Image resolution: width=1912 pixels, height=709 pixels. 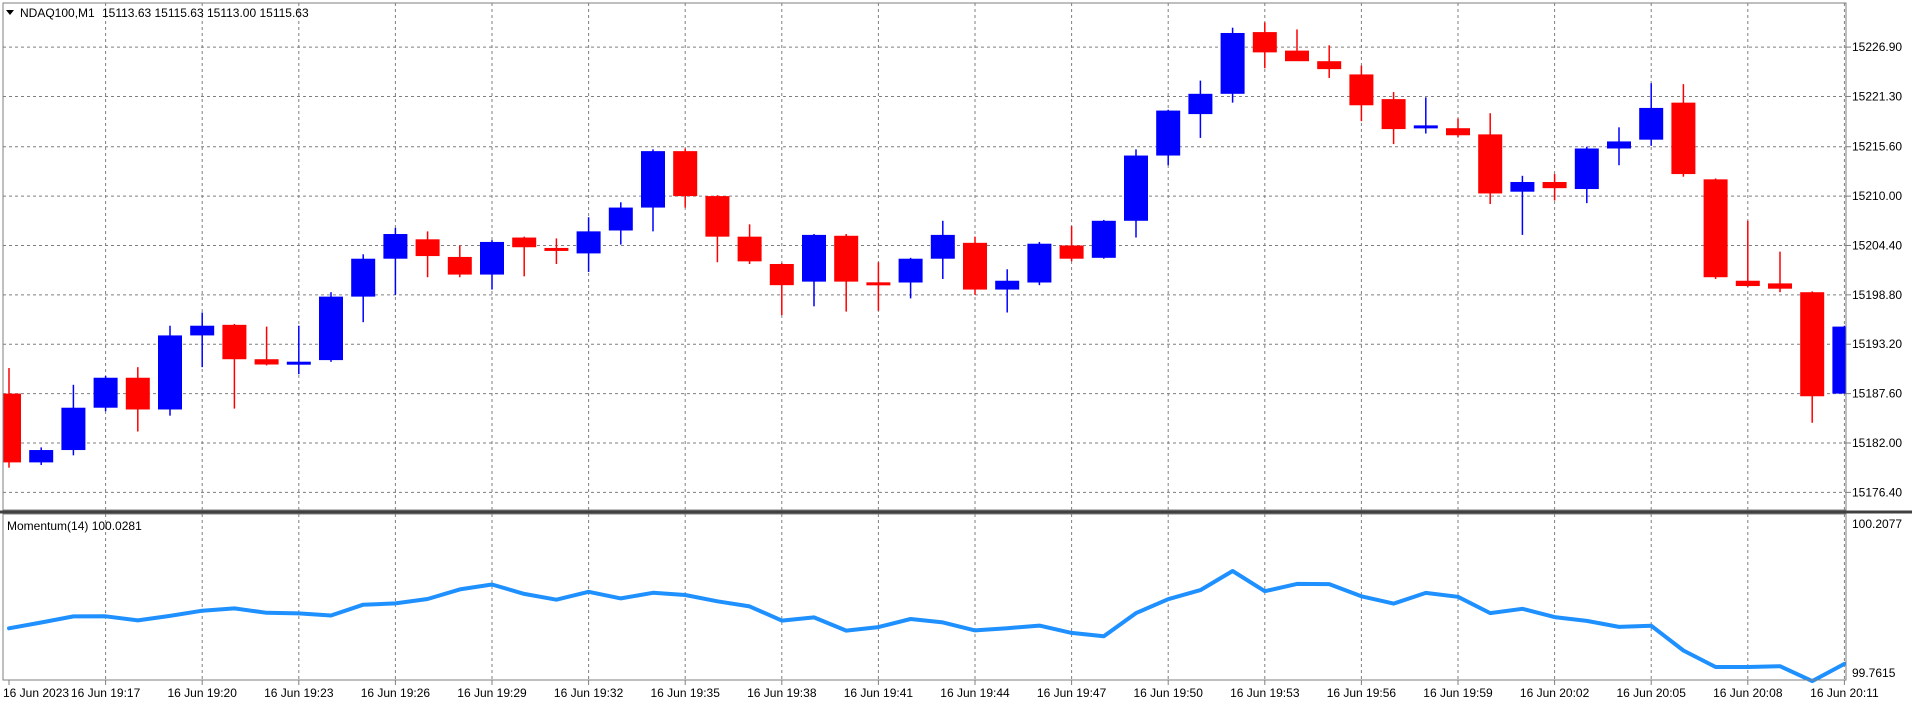 I want to click on price-tick-label: 15198.80, so click(x=1877, y=295).